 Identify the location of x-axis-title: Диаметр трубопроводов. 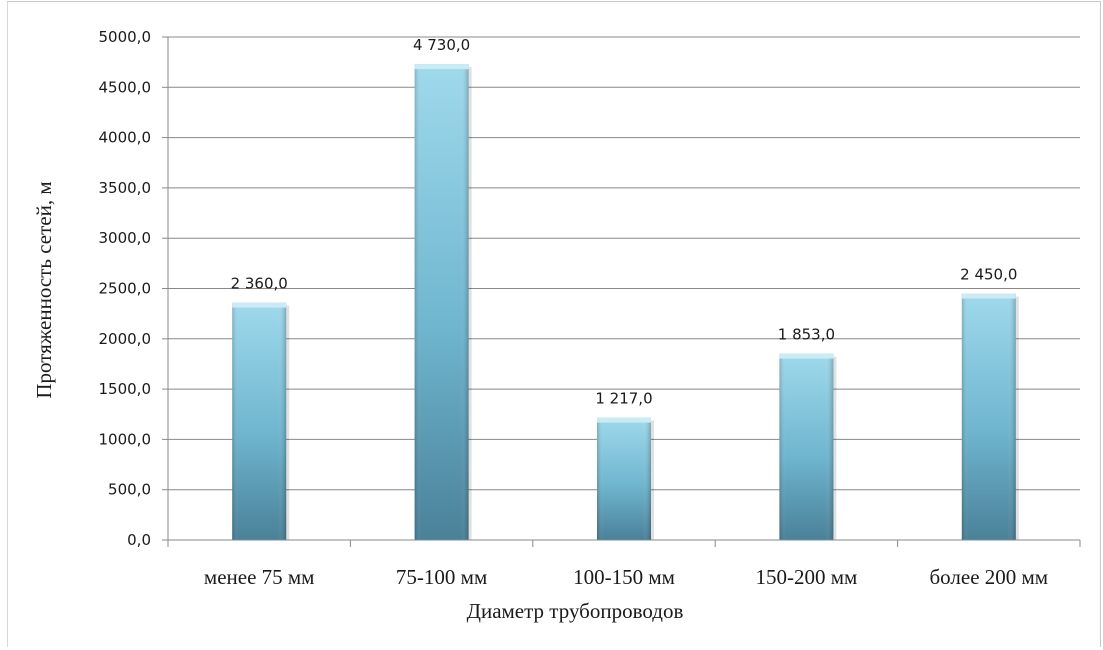
(575, 611).